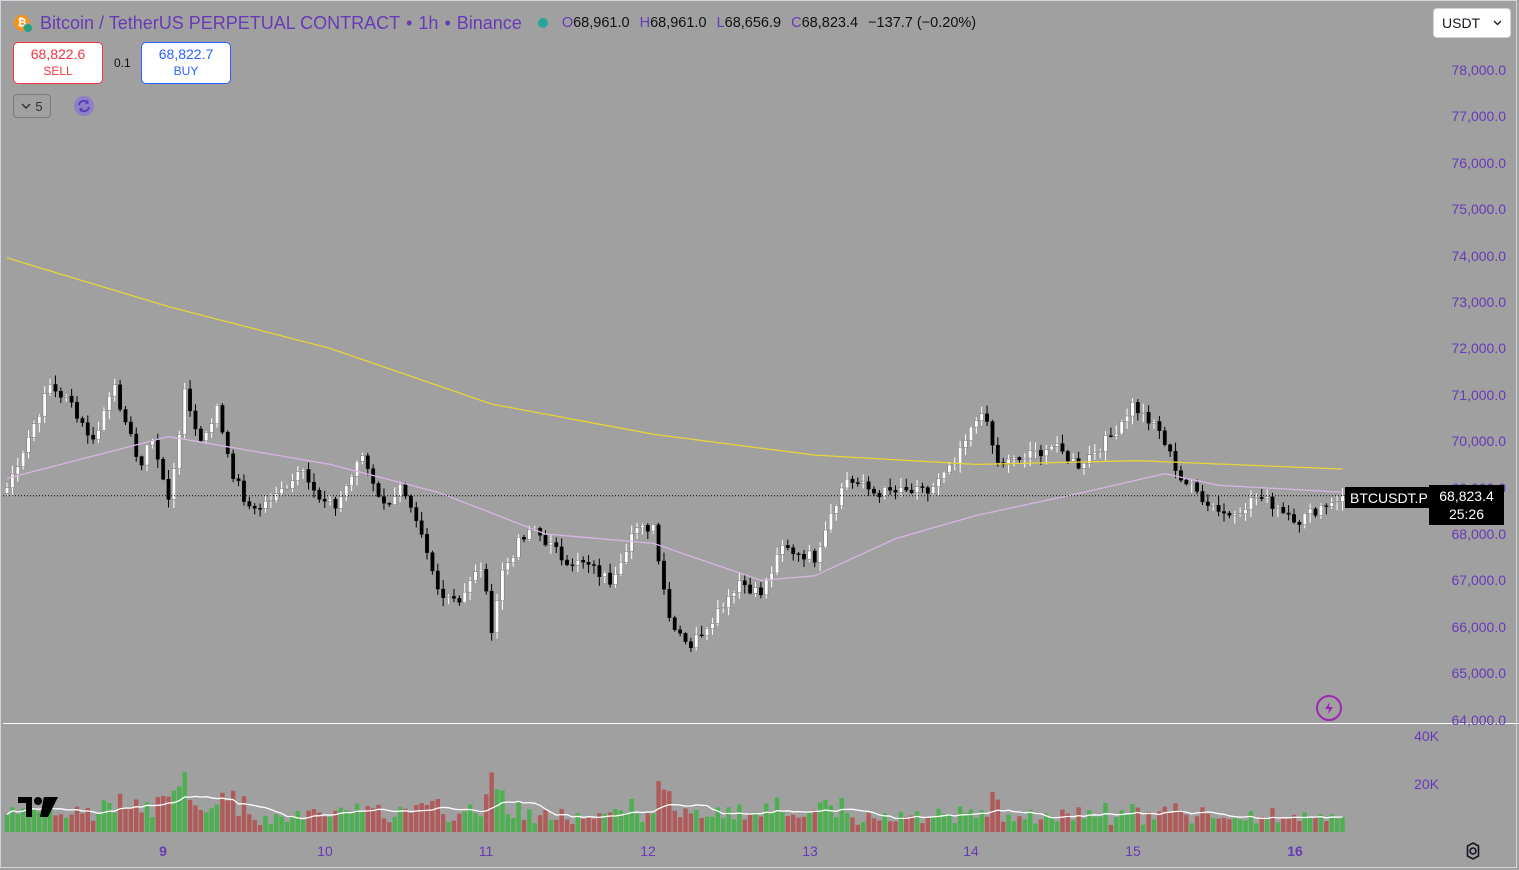  What do you see at coordinates (1329, 708) in the screenshot?
I see `lightning-button` at bounding box center [1329, 708].